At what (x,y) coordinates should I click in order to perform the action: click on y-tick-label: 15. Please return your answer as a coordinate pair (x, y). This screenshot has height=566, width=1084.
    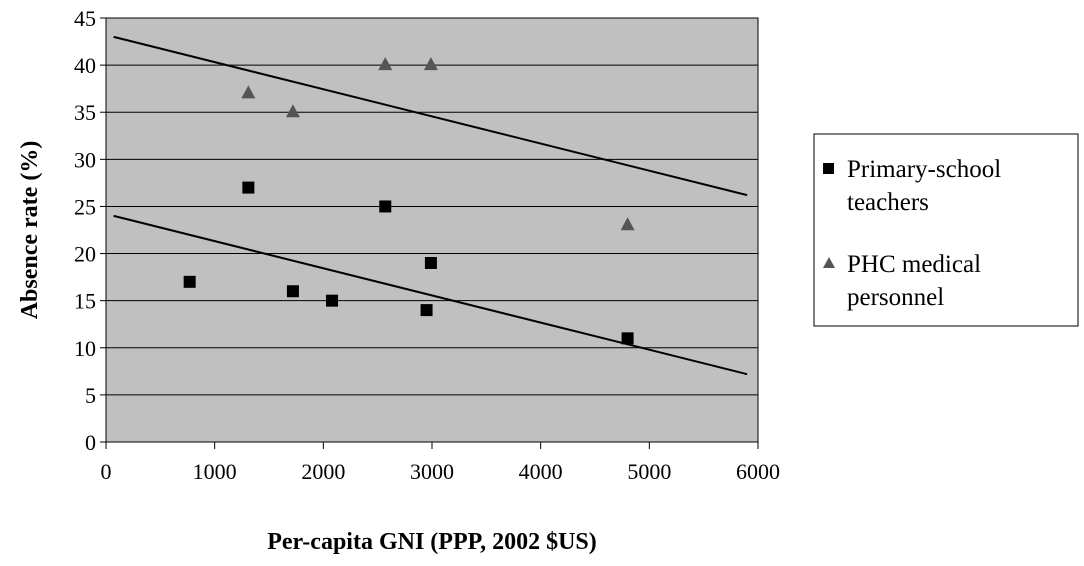
    Looking at the image, I should click on (85, 301).